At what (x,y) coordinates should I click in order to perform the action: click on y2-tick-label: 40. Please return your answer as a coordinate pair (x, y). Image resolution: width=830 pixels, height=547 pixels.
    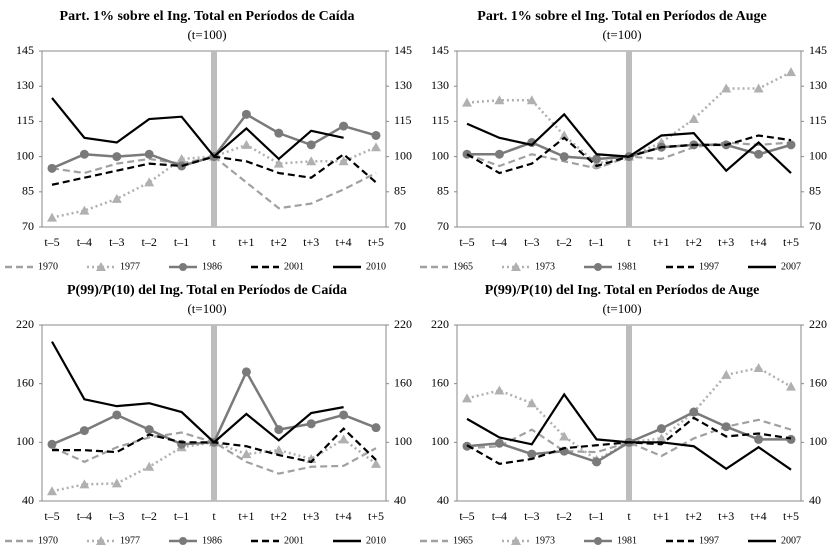
    Looking at the image, I should click on (815, 500).